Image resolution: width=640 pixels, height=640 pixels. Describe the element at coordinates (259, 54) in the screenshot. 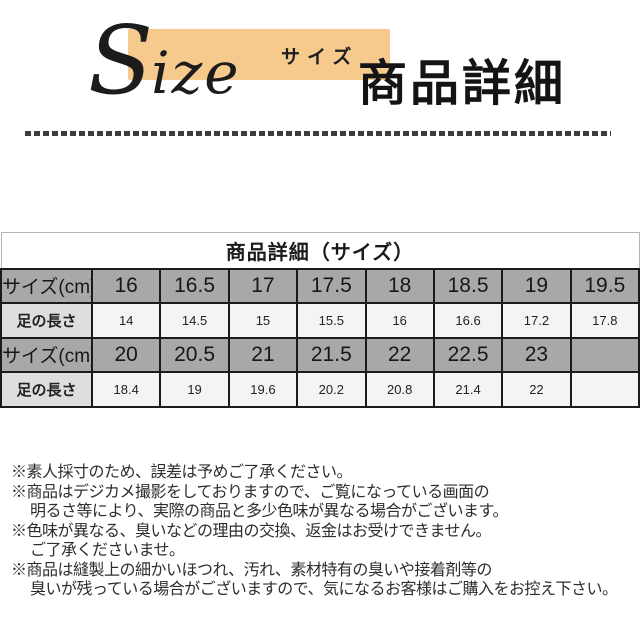

I see `orange-highlight-rect` at that location.